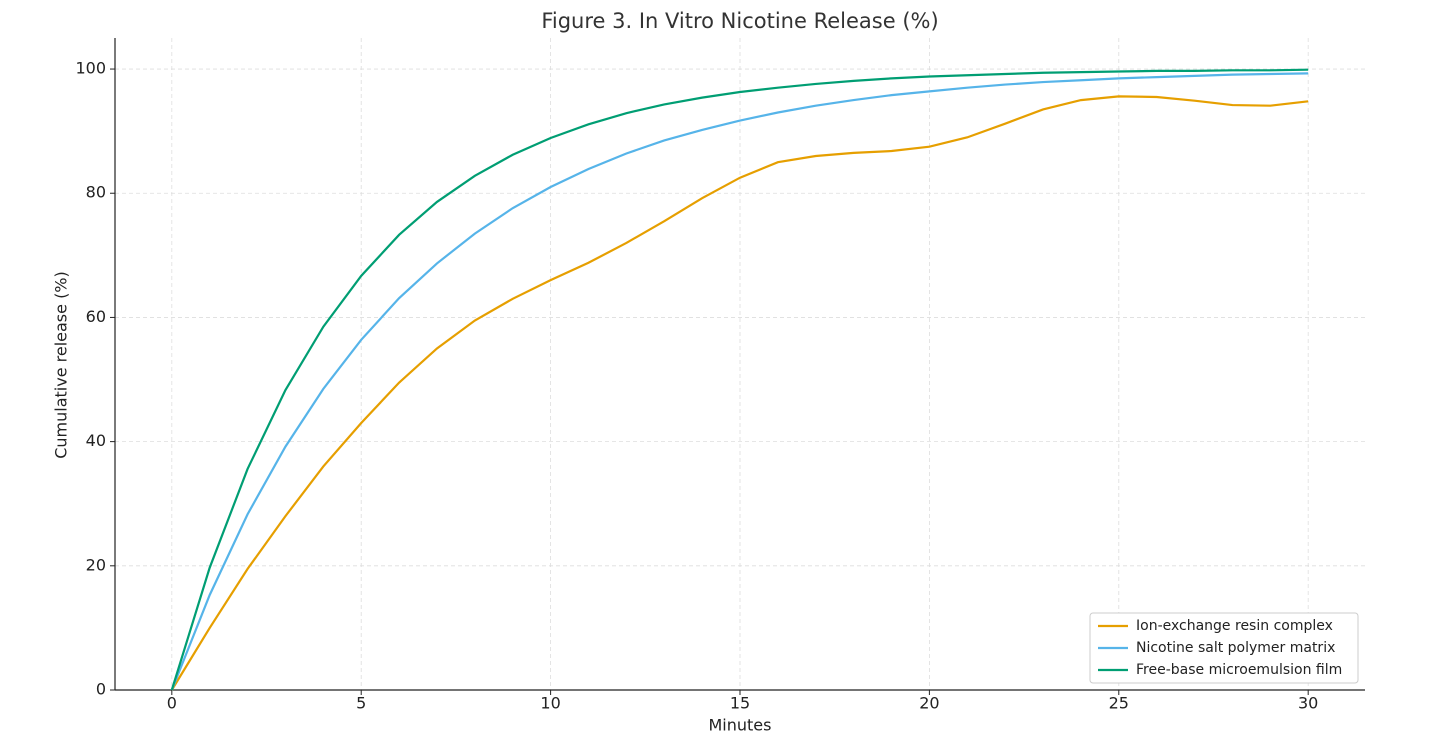 The height and width of the screenshot is (748, 1448). Describe the element at coordinates (90, 68) in the screenshot. I see `y-tick-label: 100` at that location.